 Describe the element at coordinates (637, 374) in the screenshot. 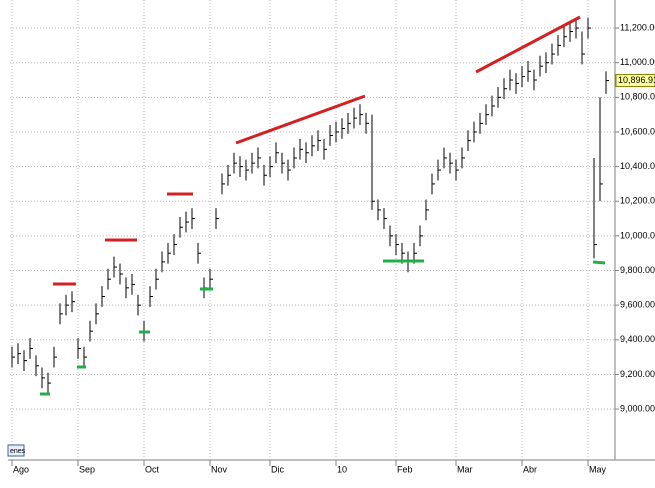

I see `y-tick-label: 9,200.00` at that location.